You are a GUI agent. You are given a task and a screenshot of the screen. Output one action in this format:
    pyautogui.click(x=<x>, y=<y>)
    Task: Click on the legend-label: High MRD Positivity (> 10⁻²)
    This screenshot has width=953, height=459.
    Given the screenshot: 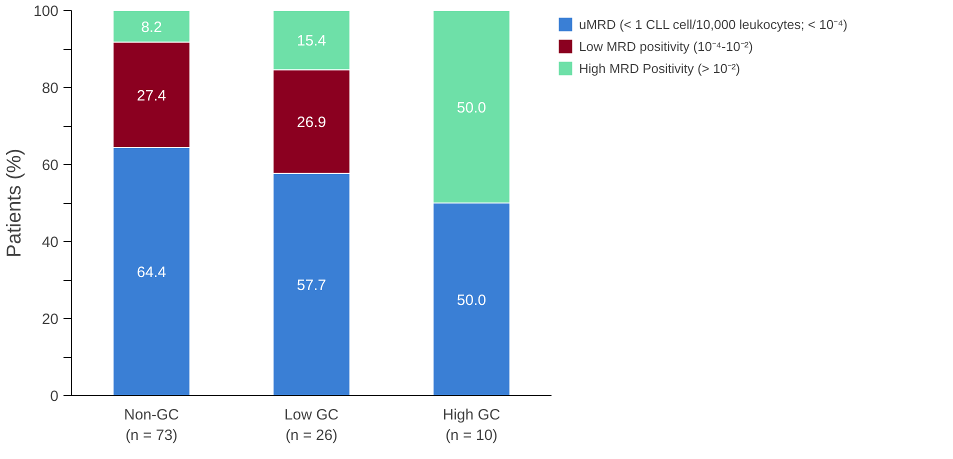 What is the action you would take?
    pyautogui.click(x=659, y=68)
    